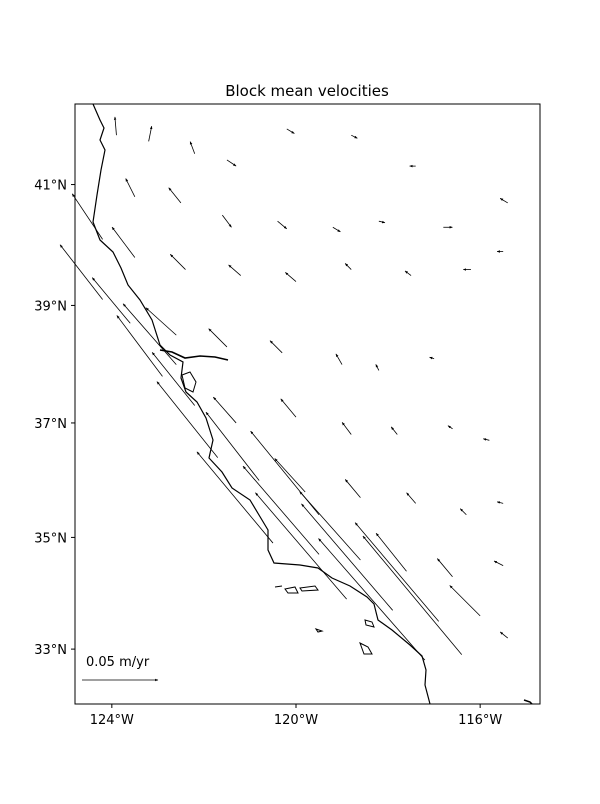  What do you see at coordinates (307, 91) in the screenshot?
I see `chart-title: Block mean velocities` at bounding box center [307, 91].